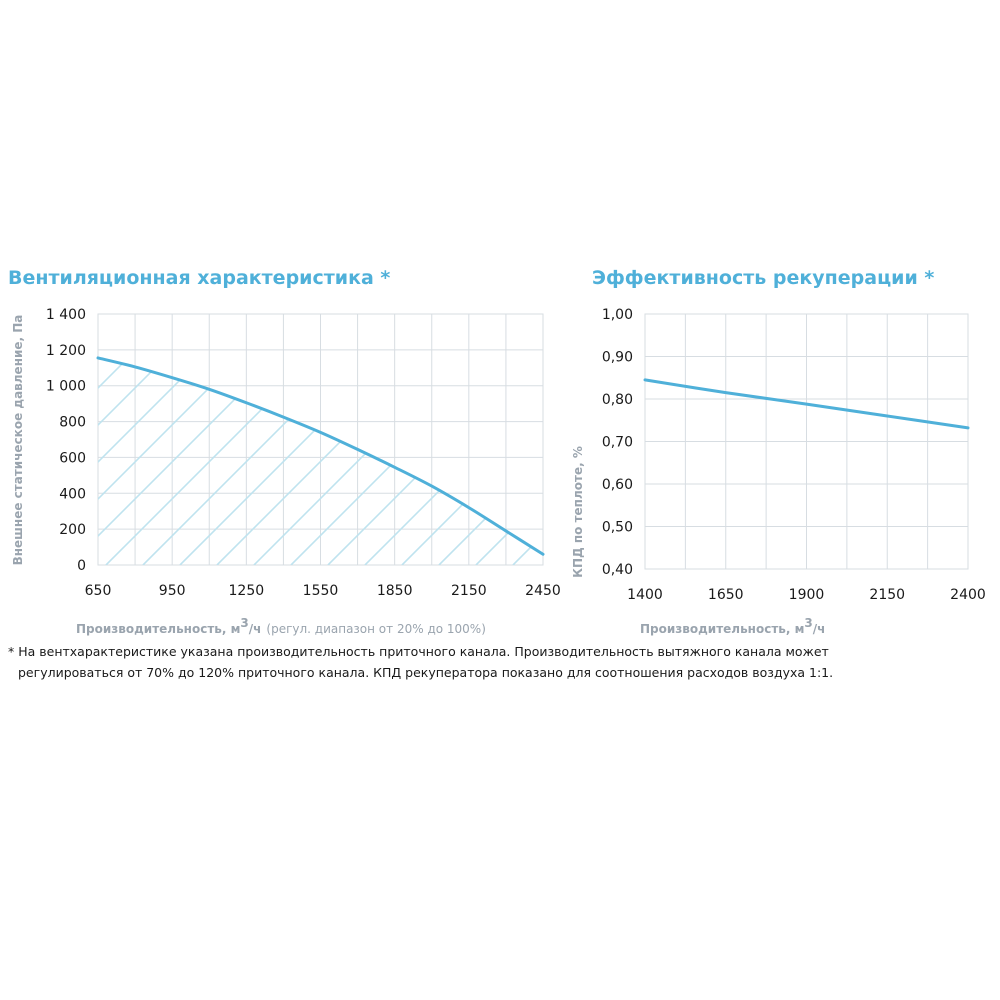  Describe the element at coordinates (617, 315) in the screenshot. I see `efficiency-y-tick-label: 1,00` at that location.